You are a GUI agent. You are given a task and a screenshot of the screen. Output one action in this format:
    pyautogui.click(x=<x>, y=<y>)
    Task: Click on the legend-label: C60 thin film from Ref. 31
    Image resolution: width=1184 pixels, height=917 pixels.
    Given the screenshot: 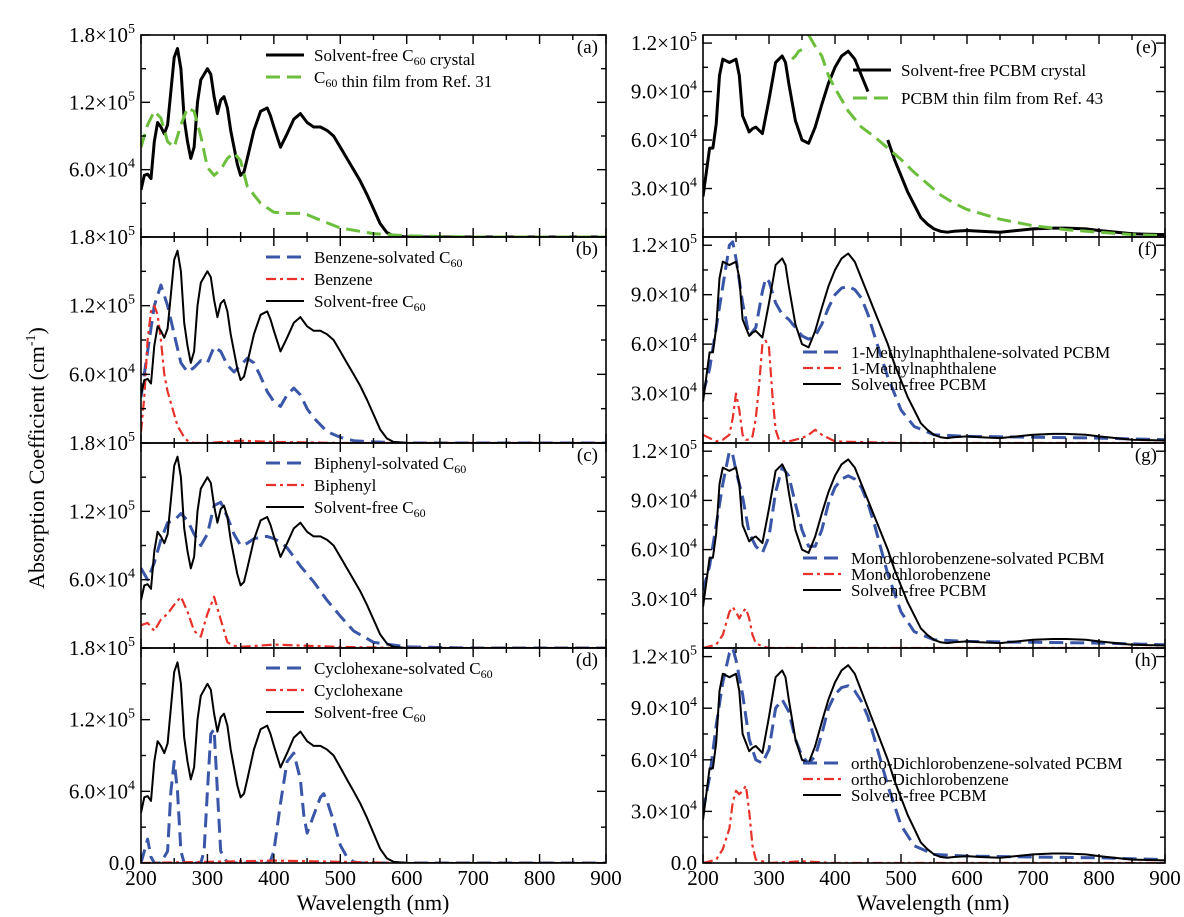 What is the action you would take?
    pyautogui.click(x=403, y=79)
    